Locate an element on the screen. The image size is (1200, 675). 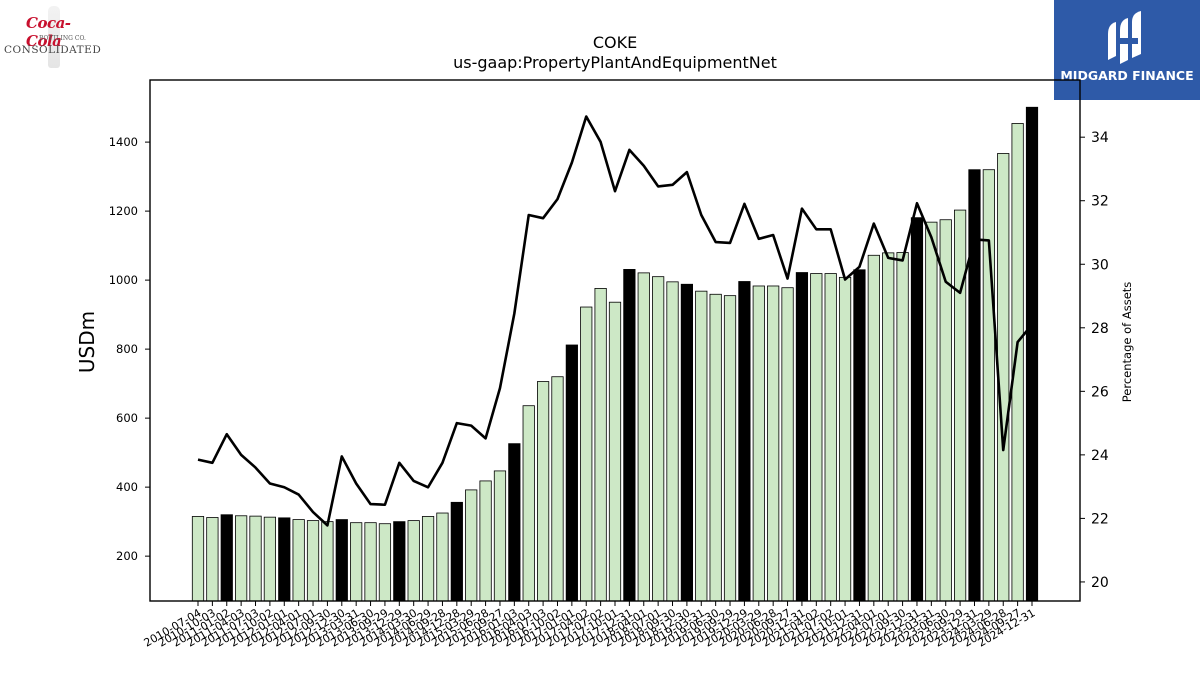
y-axis-label: USDm is located at coordinates (87, 342).